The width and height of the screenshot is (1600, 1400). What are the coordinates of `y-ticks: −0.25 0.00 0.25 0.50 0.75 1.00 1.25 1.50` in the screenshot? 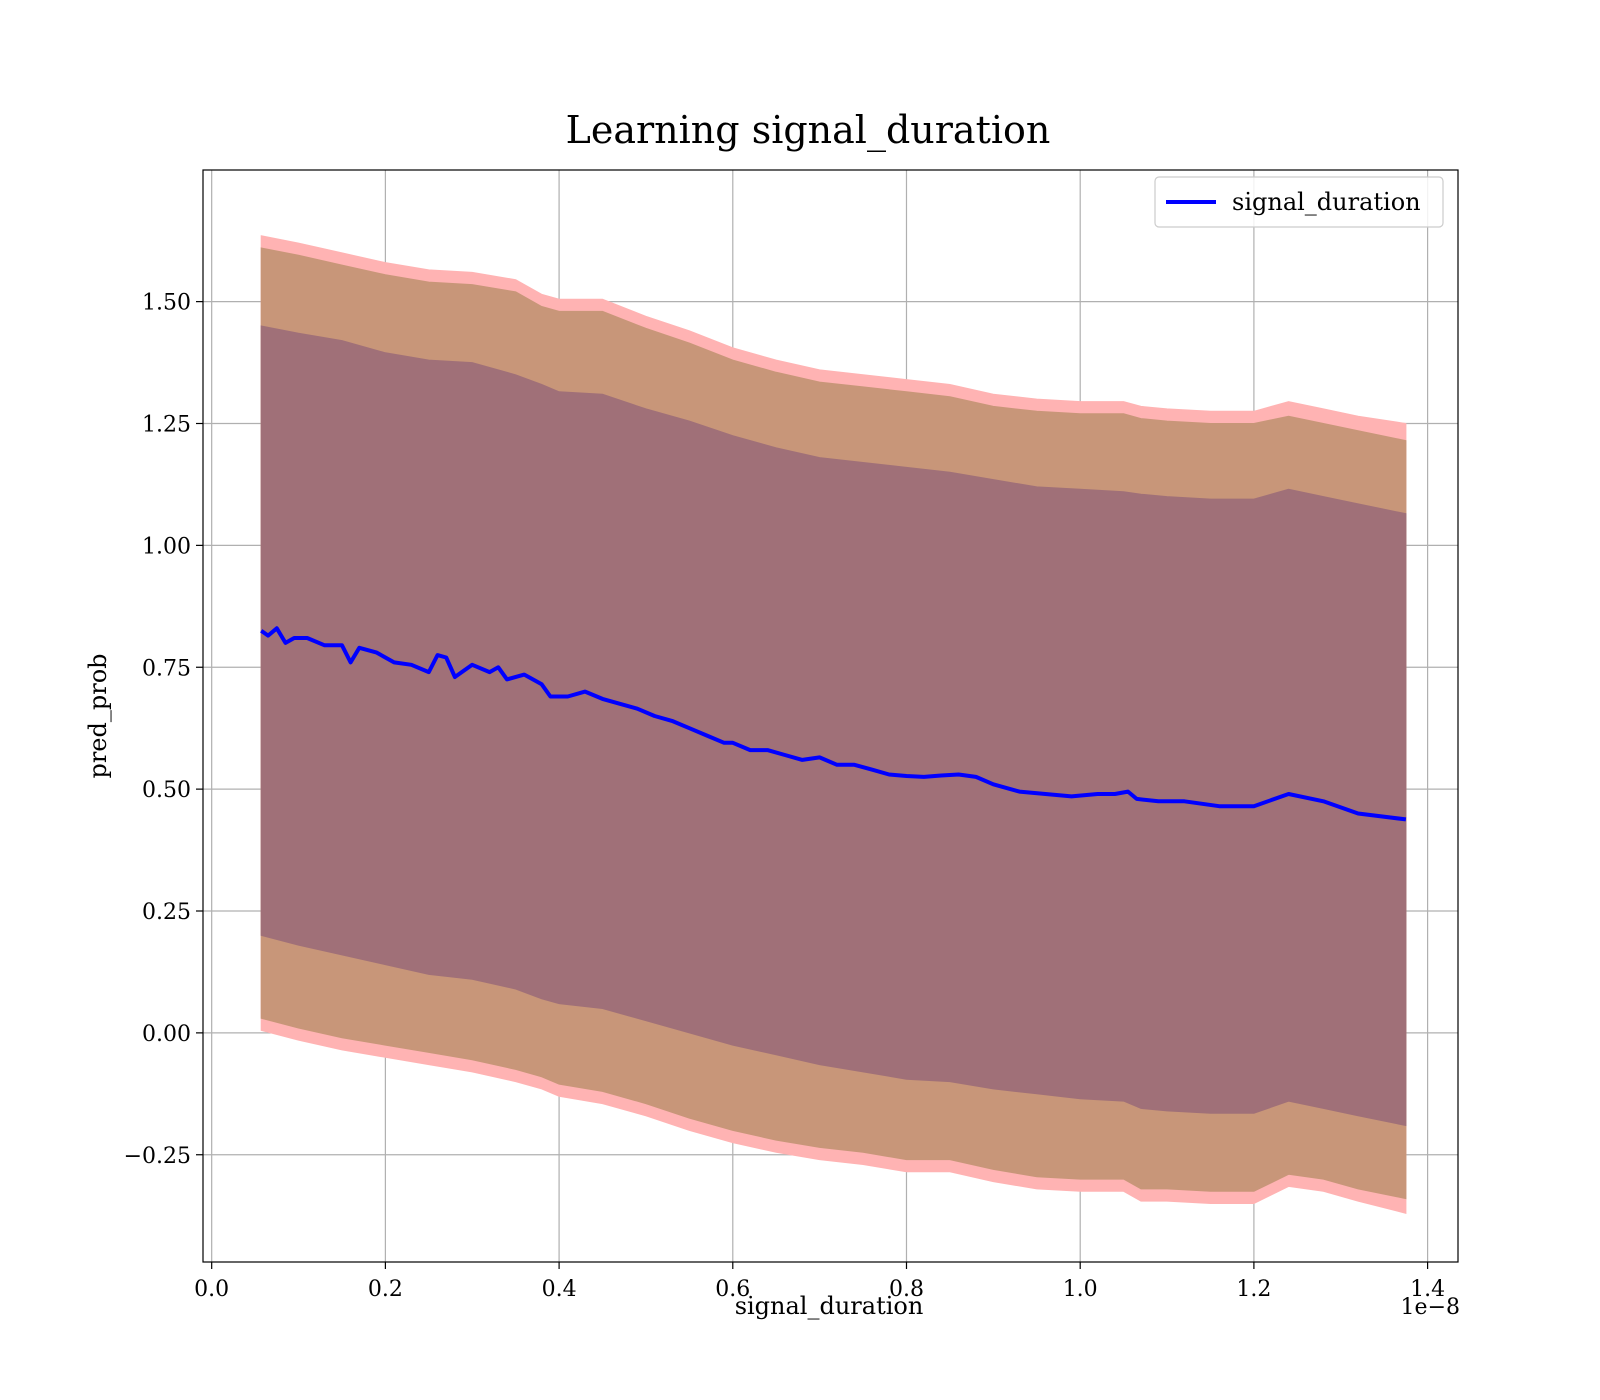 It's located at (163, 730).